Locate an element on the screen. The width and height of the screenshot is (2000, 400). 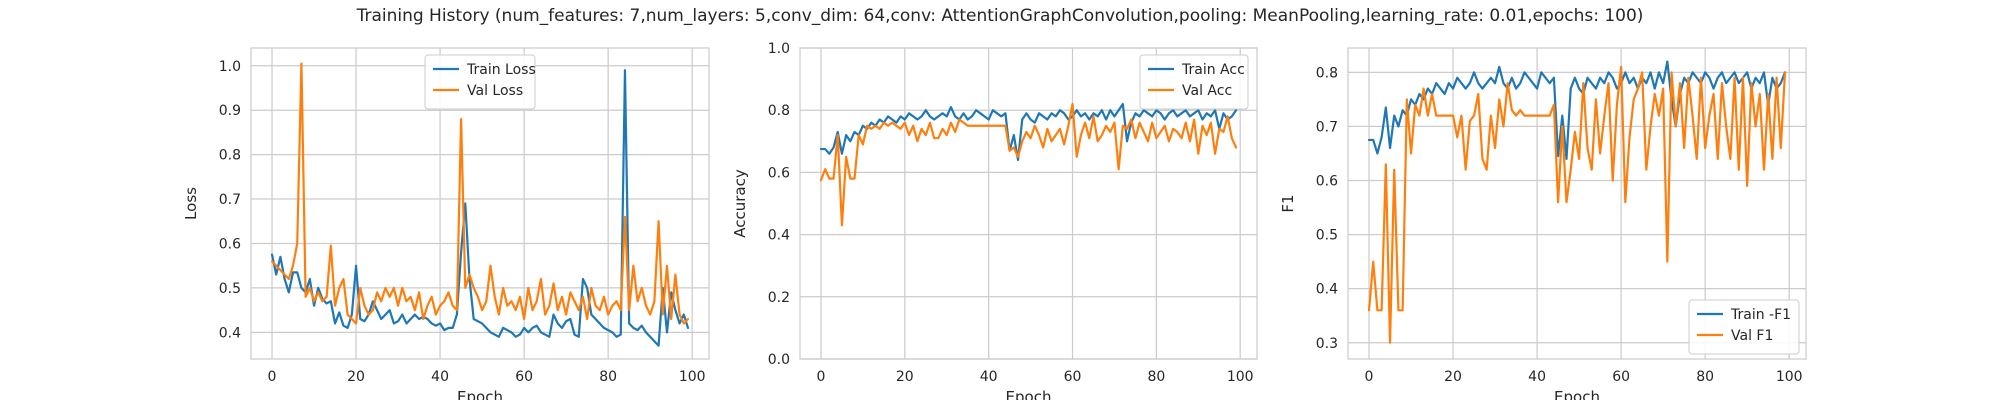
loss-y-tick-label: 0.5 is located at coordinates (230, 289).